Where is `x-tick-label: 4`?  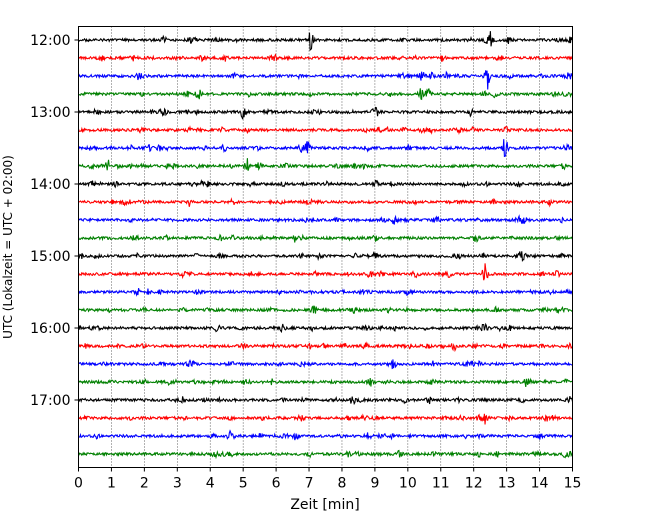
x-tick-label: 4 is located at coordinates (210, 484).